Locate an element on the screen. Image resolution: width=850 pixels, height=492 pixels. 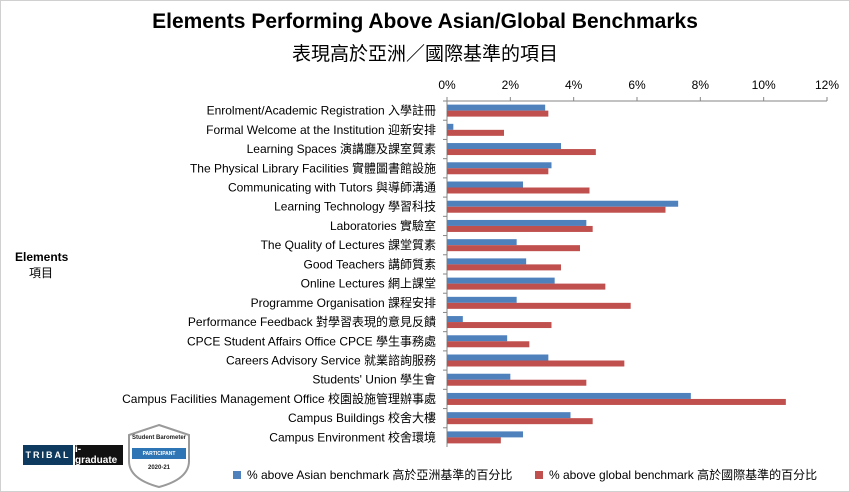
tribal-logo: TRIBAL is located at coordinates (48, 455).